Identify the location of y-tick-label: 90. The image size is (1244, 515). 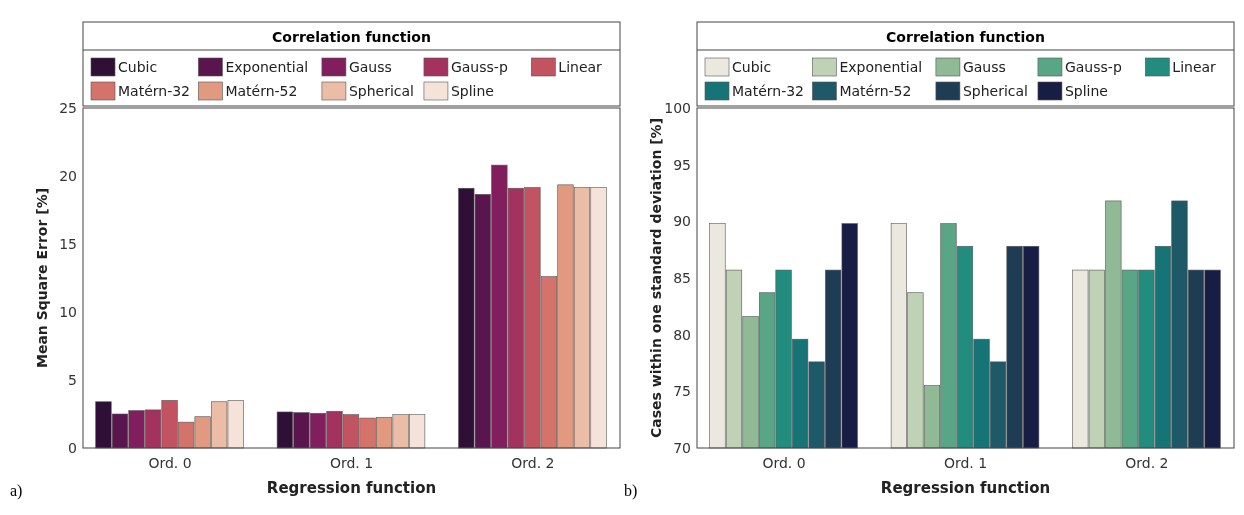
(682, 221).